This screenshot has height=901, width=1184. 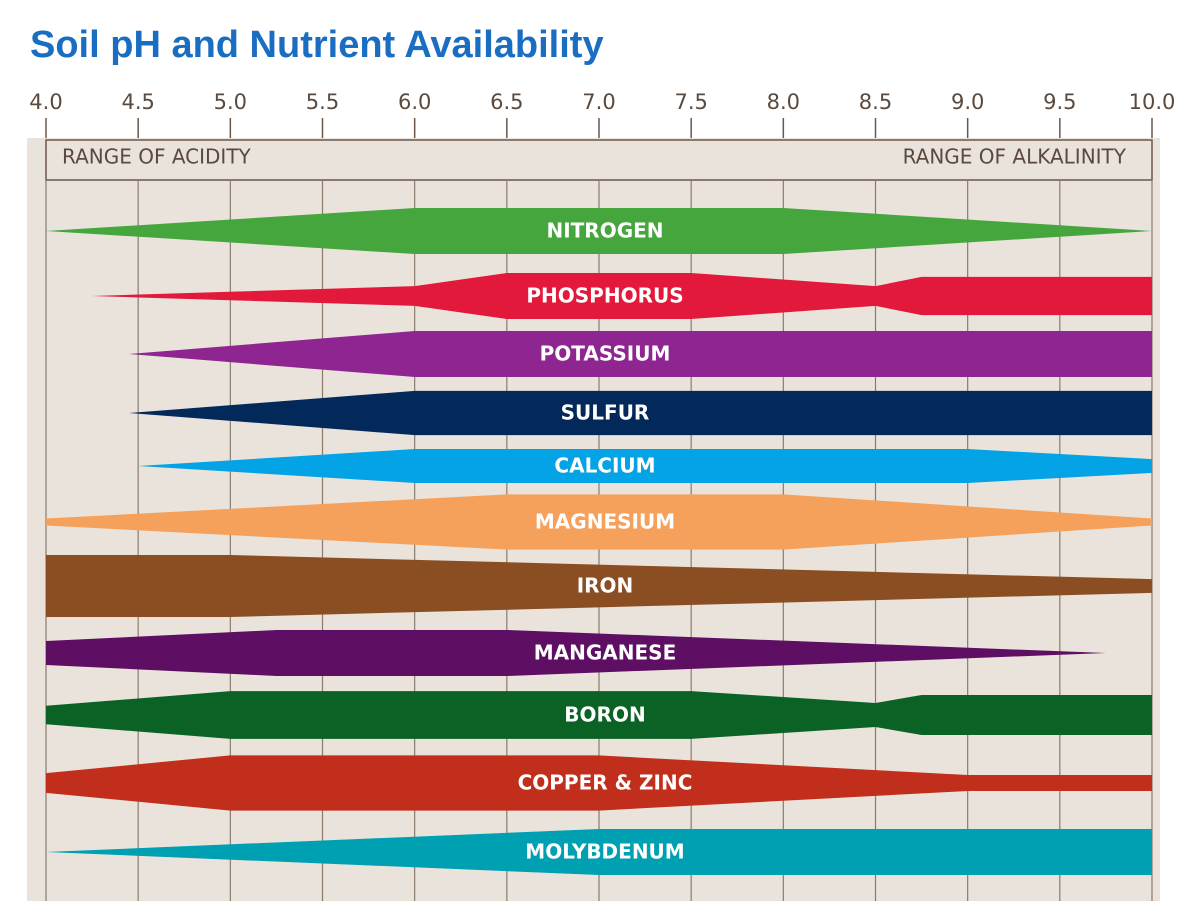 What do you see at coordinates (414, 102) in the screenshot?
I see `x-tick-label: 6.0` at bounding box center [414, 102].